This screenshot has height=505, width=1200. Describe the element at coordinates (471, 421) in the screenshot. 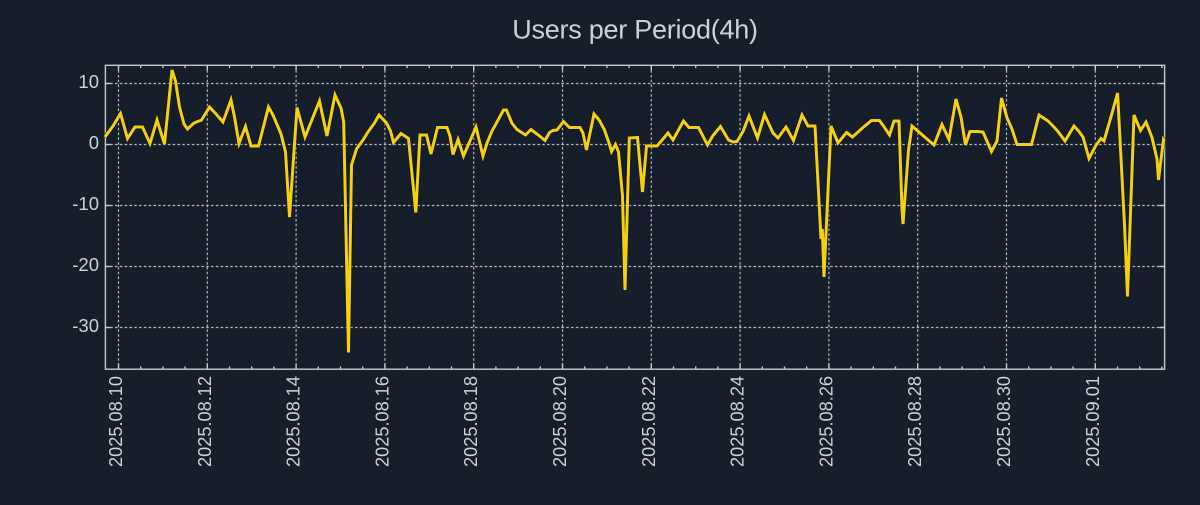

I see `svg-text: 2025.08.18` at that location.